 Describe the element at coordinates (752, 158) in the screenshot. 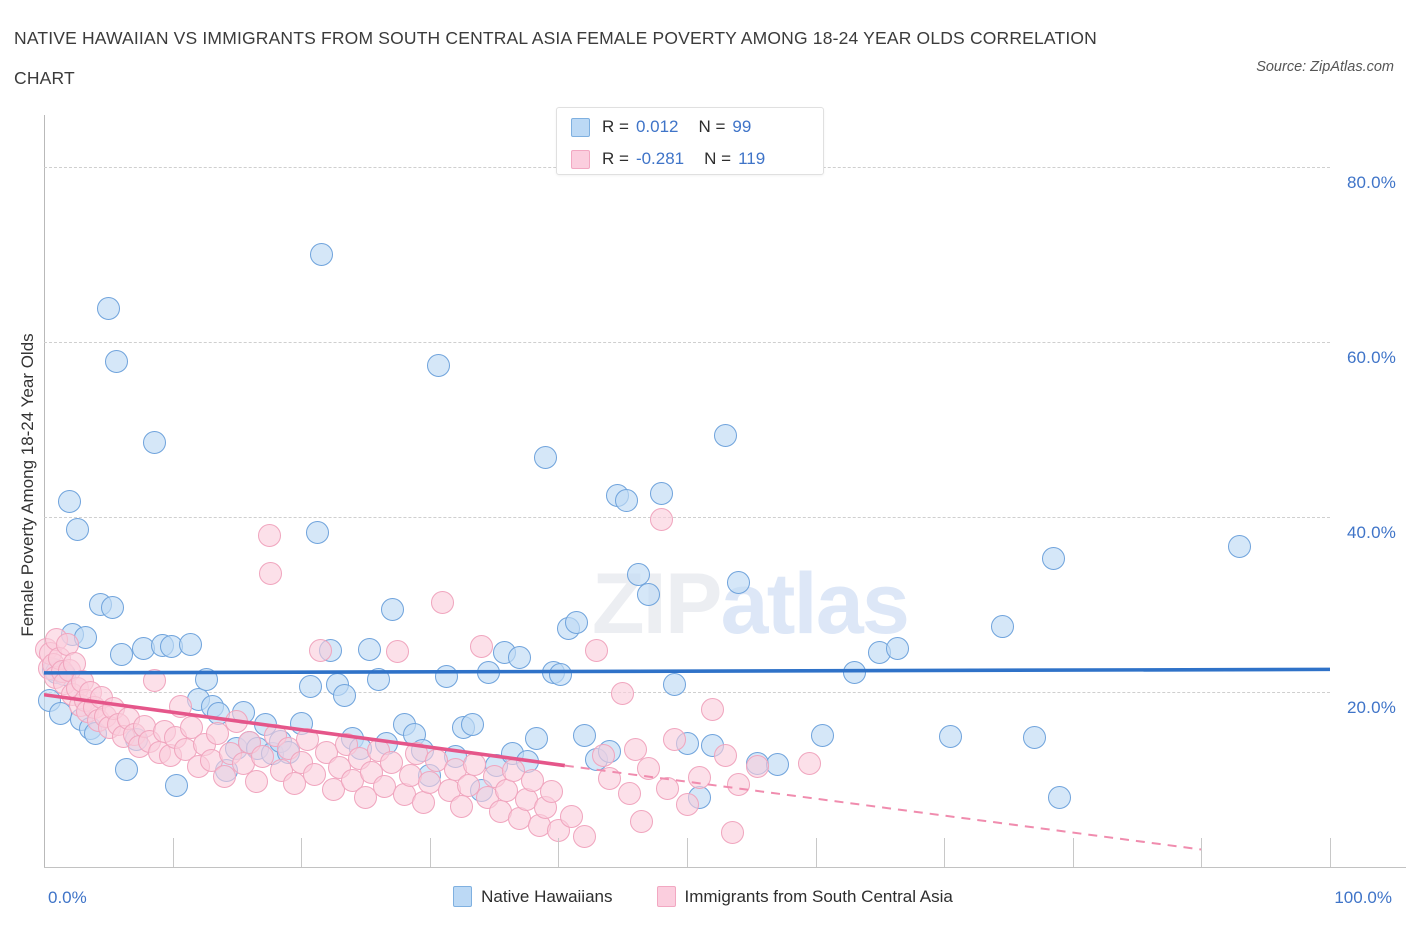

I see `n-value-pink: 119` at that location.